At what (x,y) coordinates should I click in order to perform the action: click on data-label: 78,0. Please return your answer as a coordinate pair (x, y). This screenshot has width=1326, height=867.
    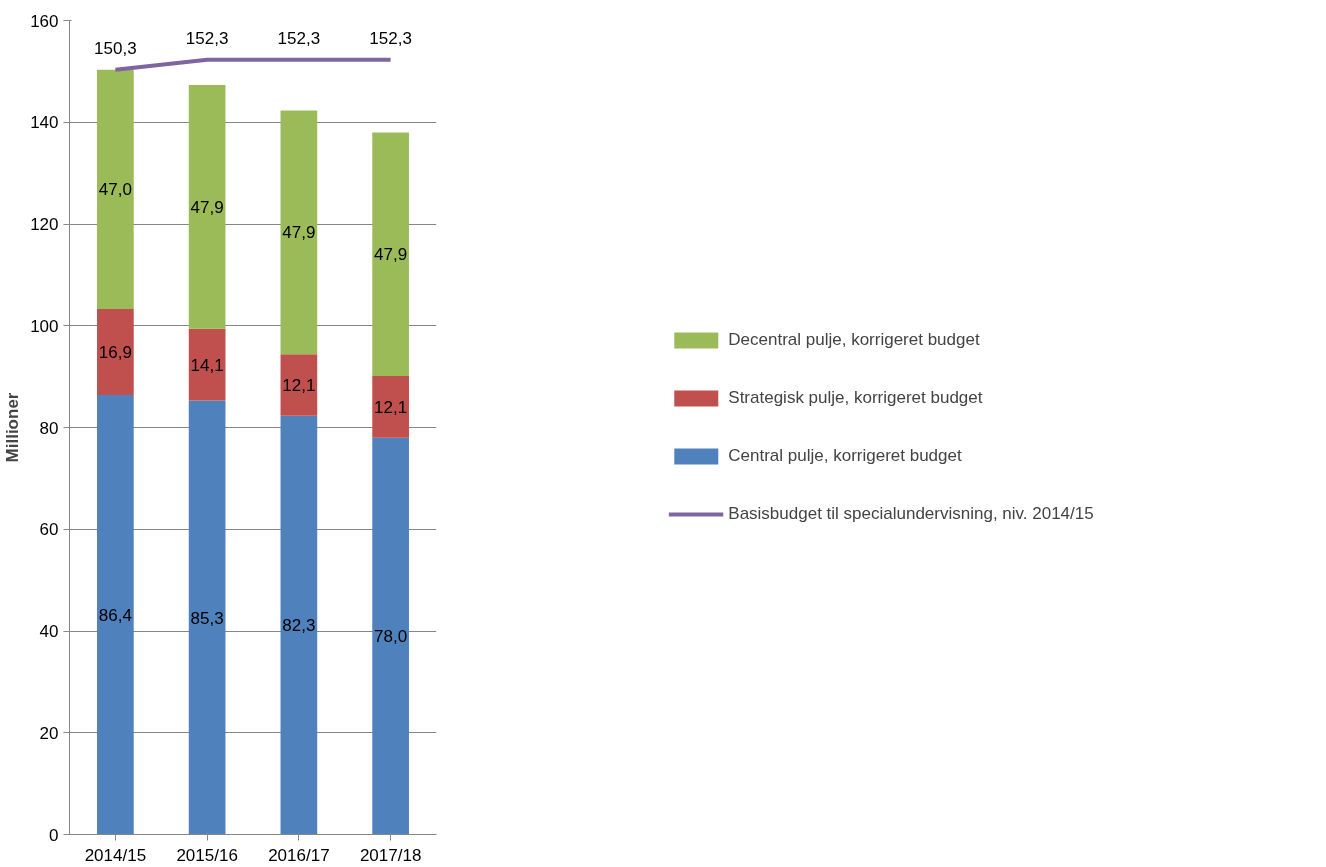
    Looking at the image, I should click on (391, 637).